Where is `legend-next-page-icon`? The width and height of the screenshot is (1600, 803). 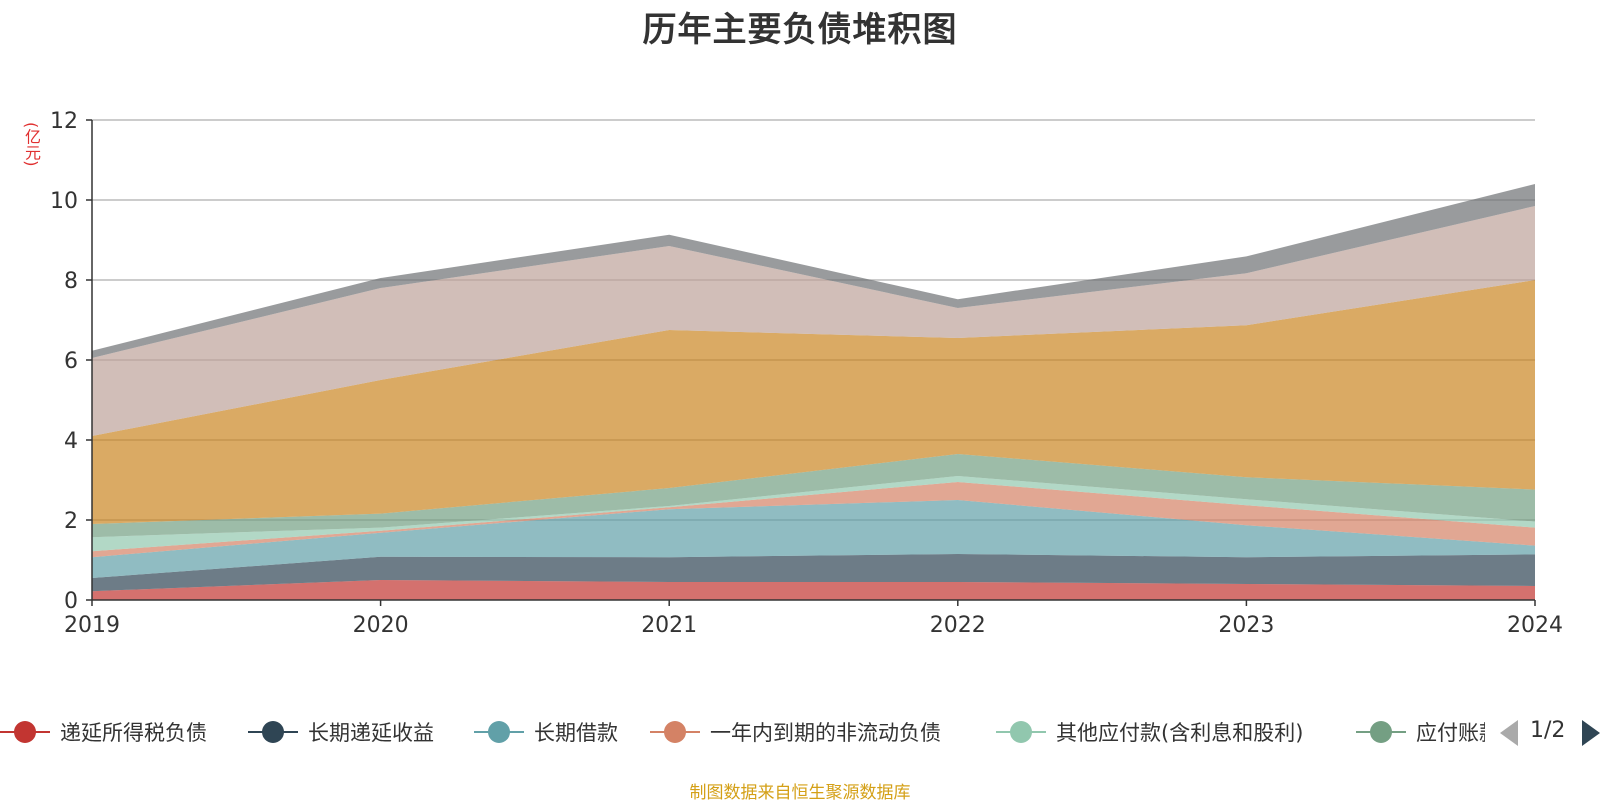 legend-next-page-icon is located at coordinates (1591, 733).